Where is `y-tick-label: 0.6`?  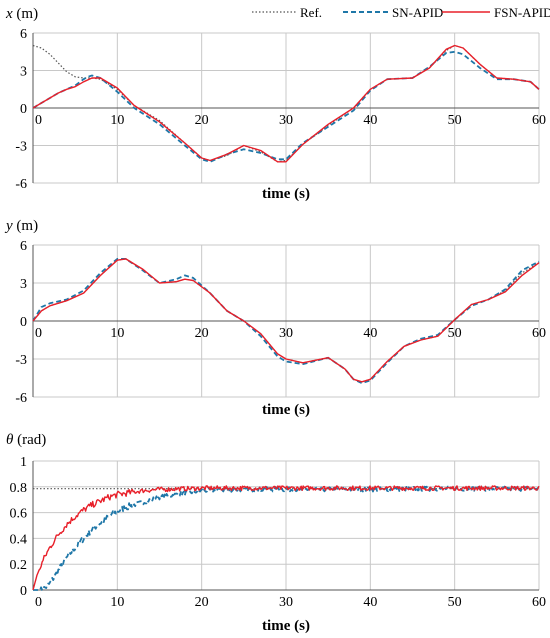 y-tick-label: 0.6 is located at coordinates (19, 514).